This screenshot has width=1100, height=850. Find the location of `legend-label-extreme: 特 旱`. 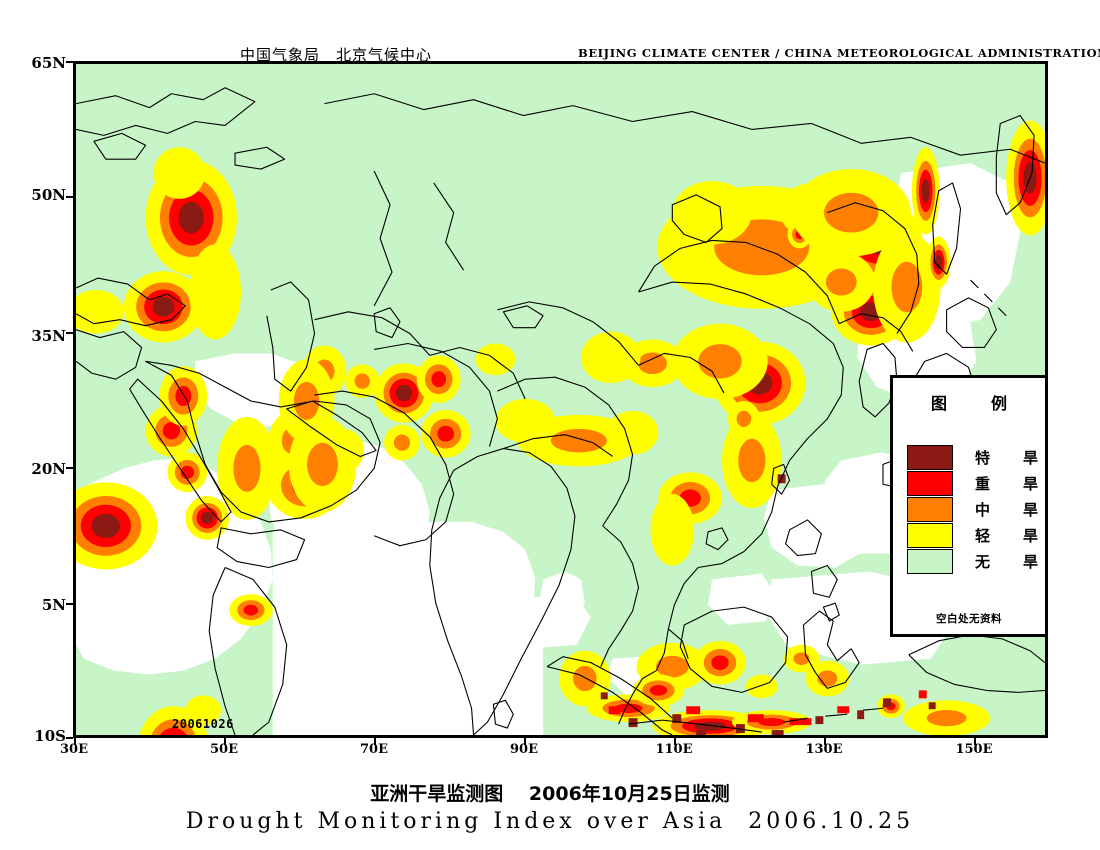

legend-label-extreme: 特 旱 is located at coordinates (1011, 457).